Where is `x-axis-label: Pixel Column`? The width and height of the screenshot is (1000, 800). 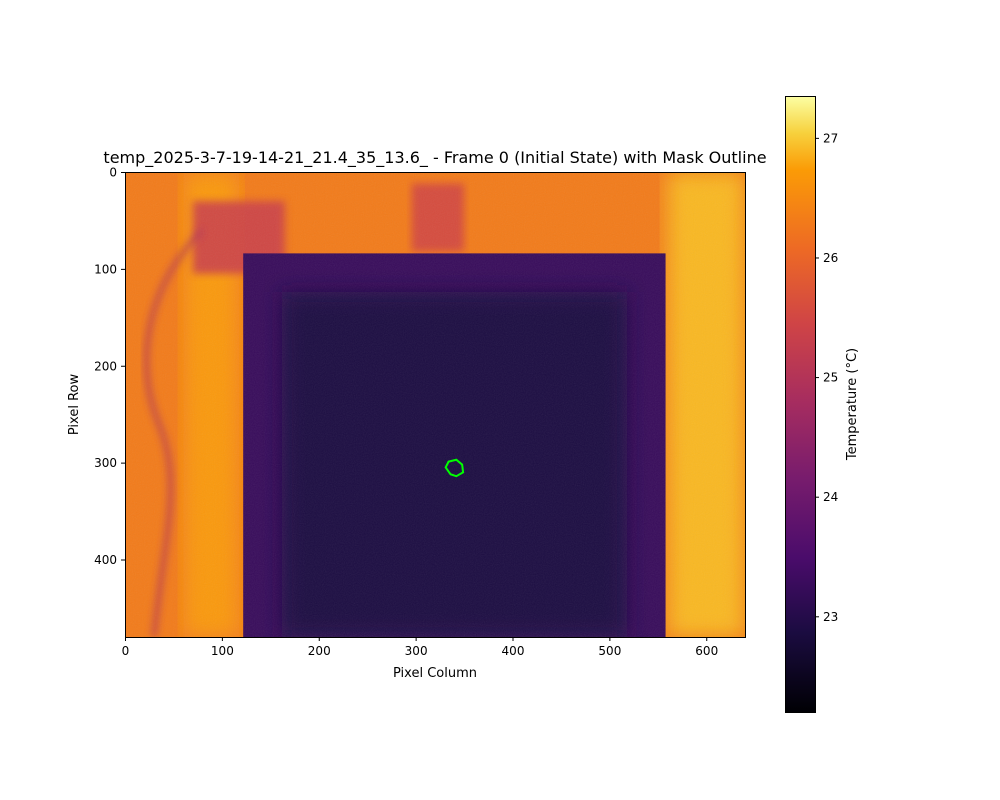
x-axis-label: Pixel Column is located at coordinates (435, 673).